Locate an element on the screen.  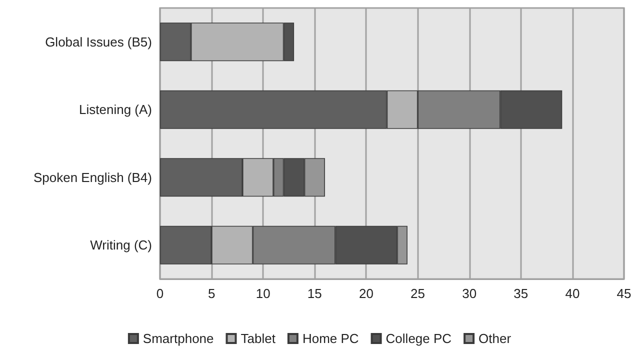
x-tick-label: 45 is located at coordinates (624, 293).